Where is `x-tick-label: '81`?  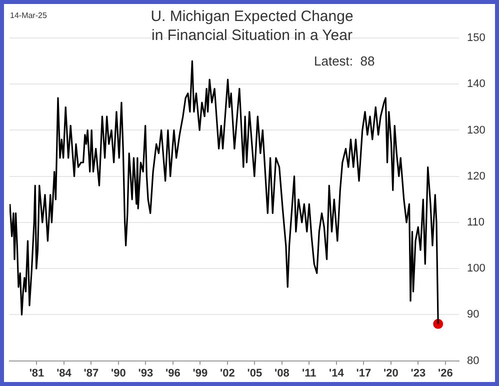
x-tick-label: '81 is located at coordinates (36, 373).